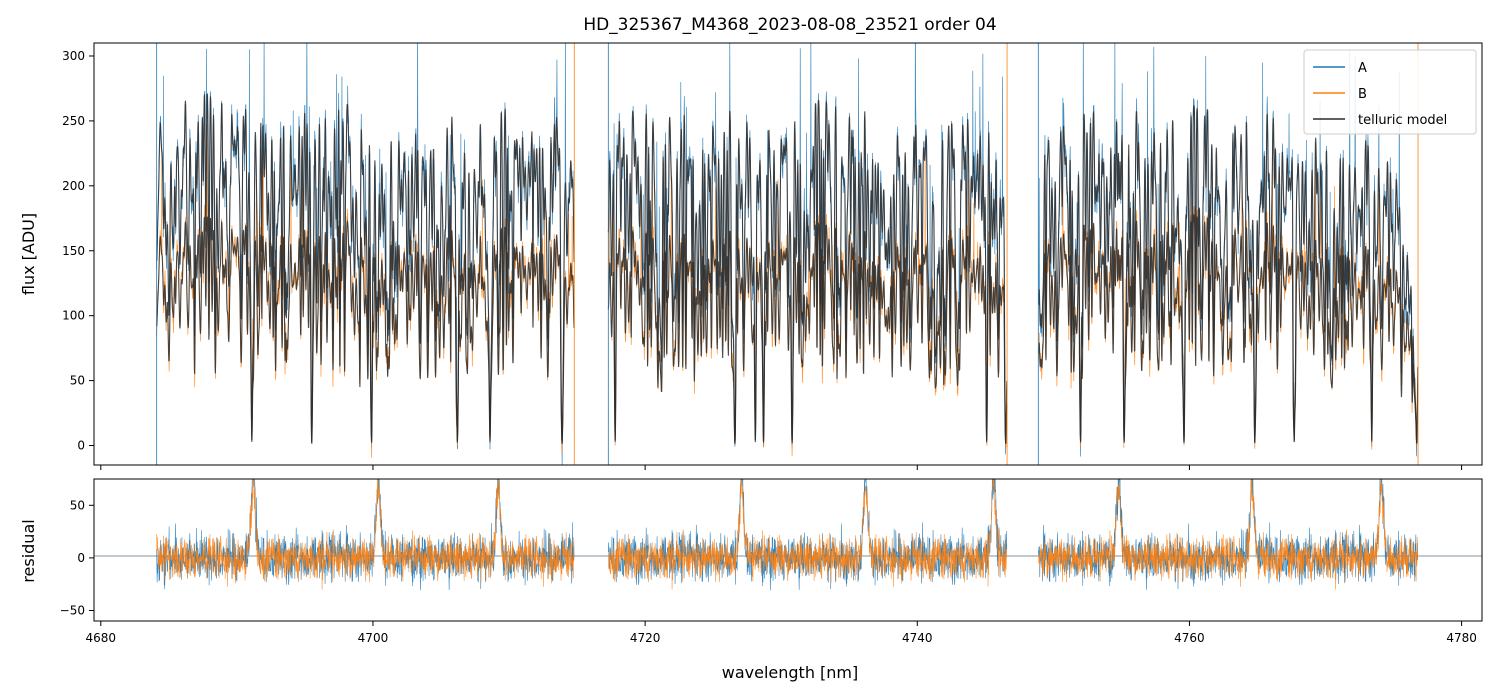 The height and width of the screenshot is (696, 1503). Describe the element at coordinates (1362, 94) in the screenshot. I see `legend-label-b: B` at that location.